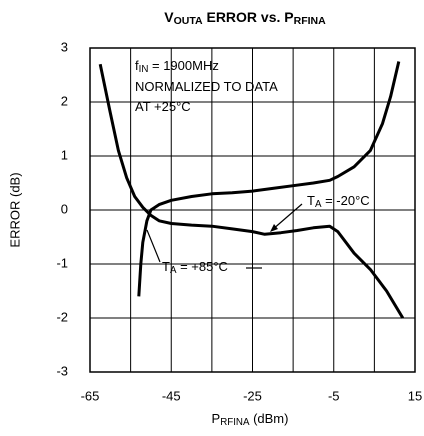 This screenshot has width=424, height=436. I want to click on text-part: NORMALIZED TO DATA, so click(206, 86).